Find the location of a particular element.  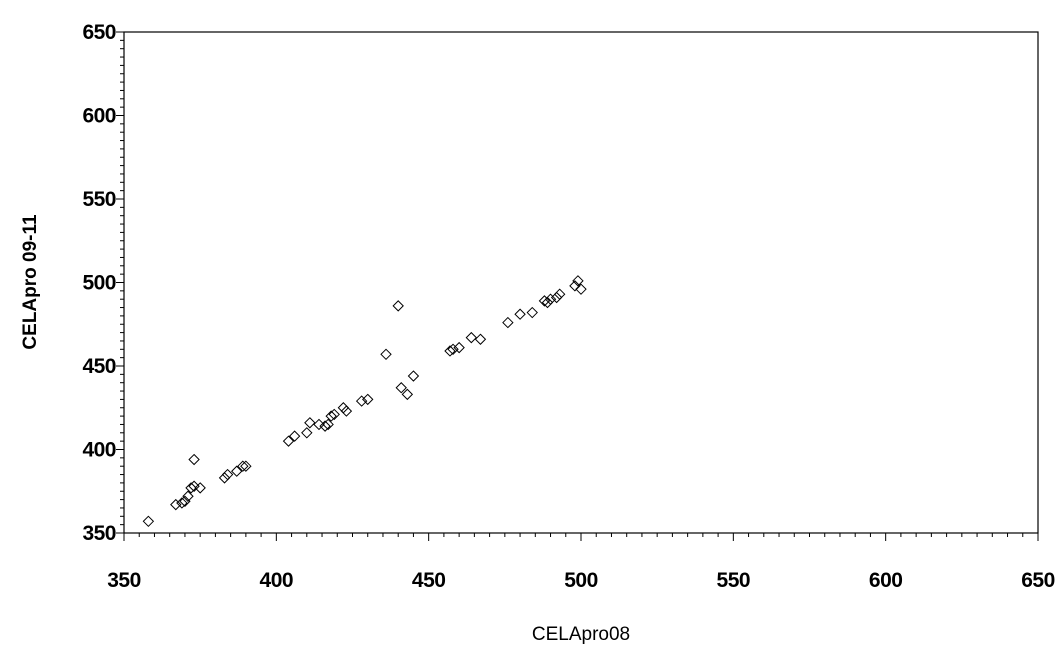

y-axis-tick-labels: 350 400 450 500 550 600 650 is located at coordinates (99, 283).